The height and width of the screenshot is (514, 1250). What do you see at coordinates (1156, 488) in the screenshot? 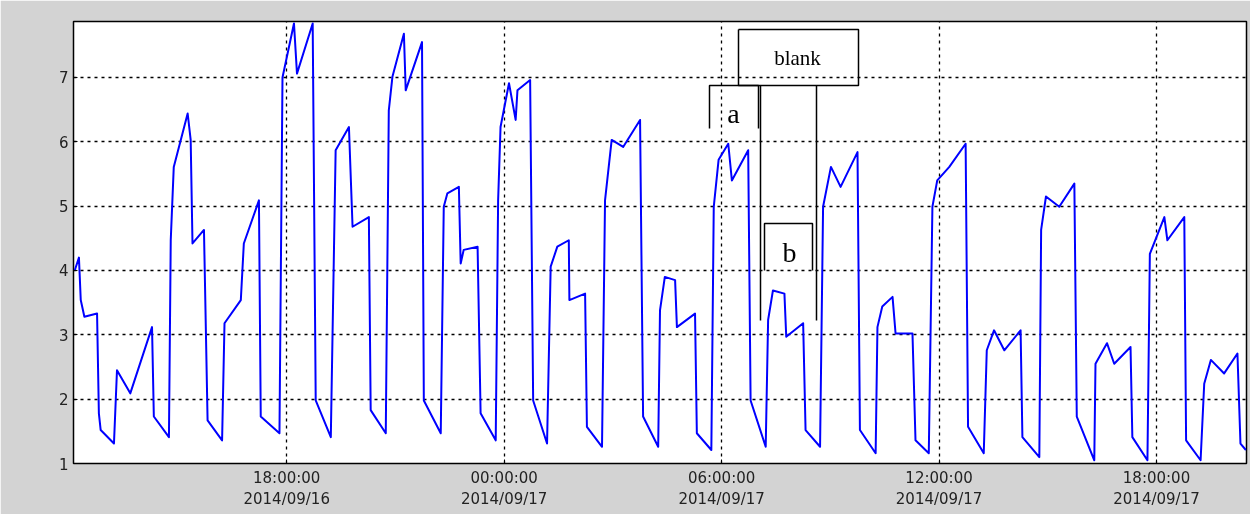
I see `x-tick-label: 18:00:00 2014/09/17` at bounding box center [1156, 488].